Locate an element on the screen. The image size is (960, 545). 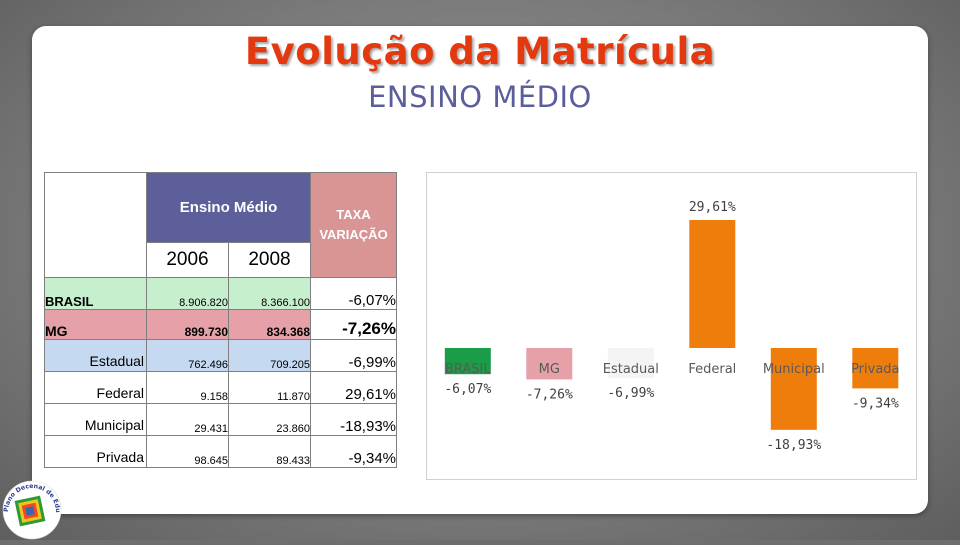
value-2008: 11.870 is located at coordinates (269, 387).